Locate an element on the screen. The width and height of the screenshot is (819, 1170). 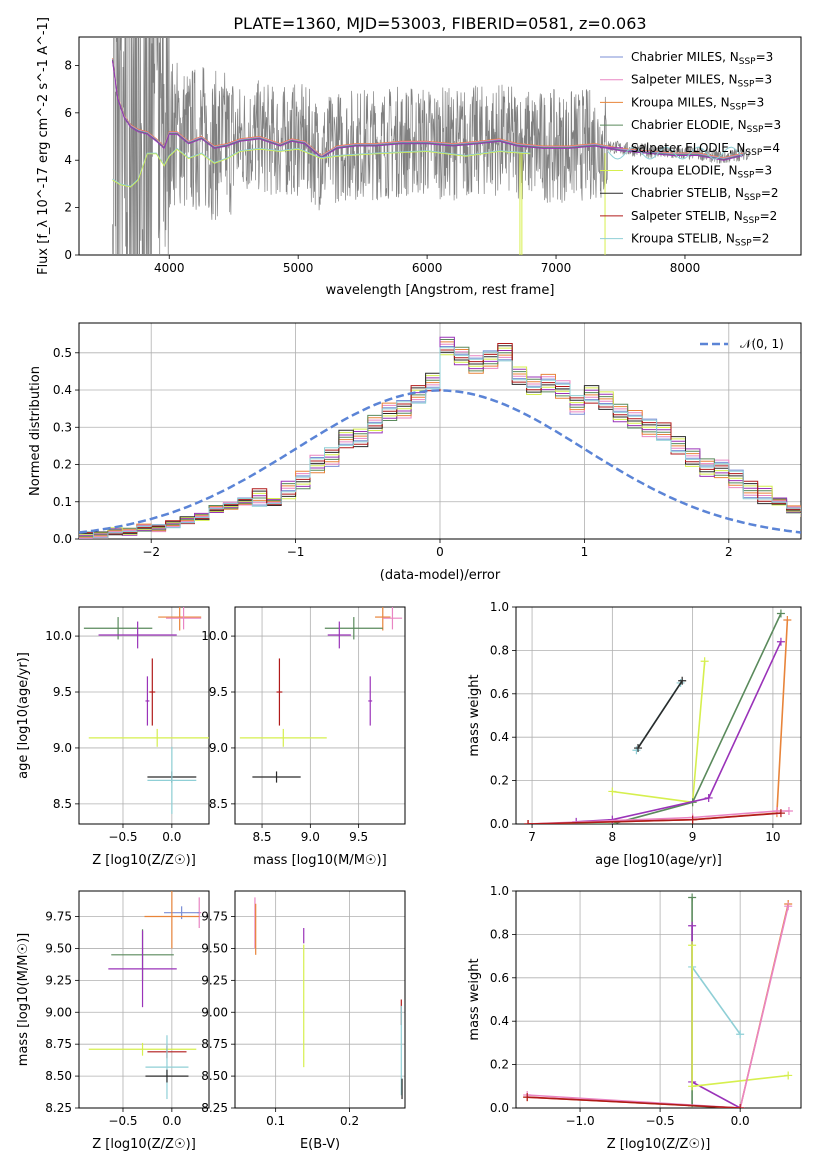
legend-label: Chabrier MILES, NSSP=3 is located at coordinates (702, 58).